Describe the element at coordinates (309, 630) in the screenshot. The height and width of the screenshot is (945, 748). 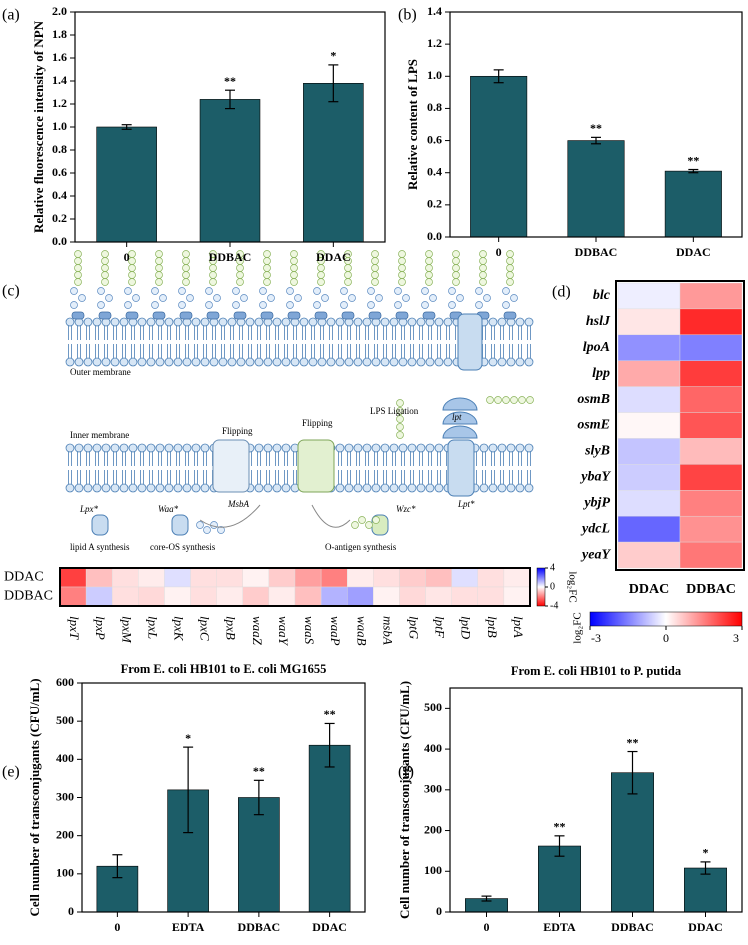
I see `gene-label: waaS` at that location.